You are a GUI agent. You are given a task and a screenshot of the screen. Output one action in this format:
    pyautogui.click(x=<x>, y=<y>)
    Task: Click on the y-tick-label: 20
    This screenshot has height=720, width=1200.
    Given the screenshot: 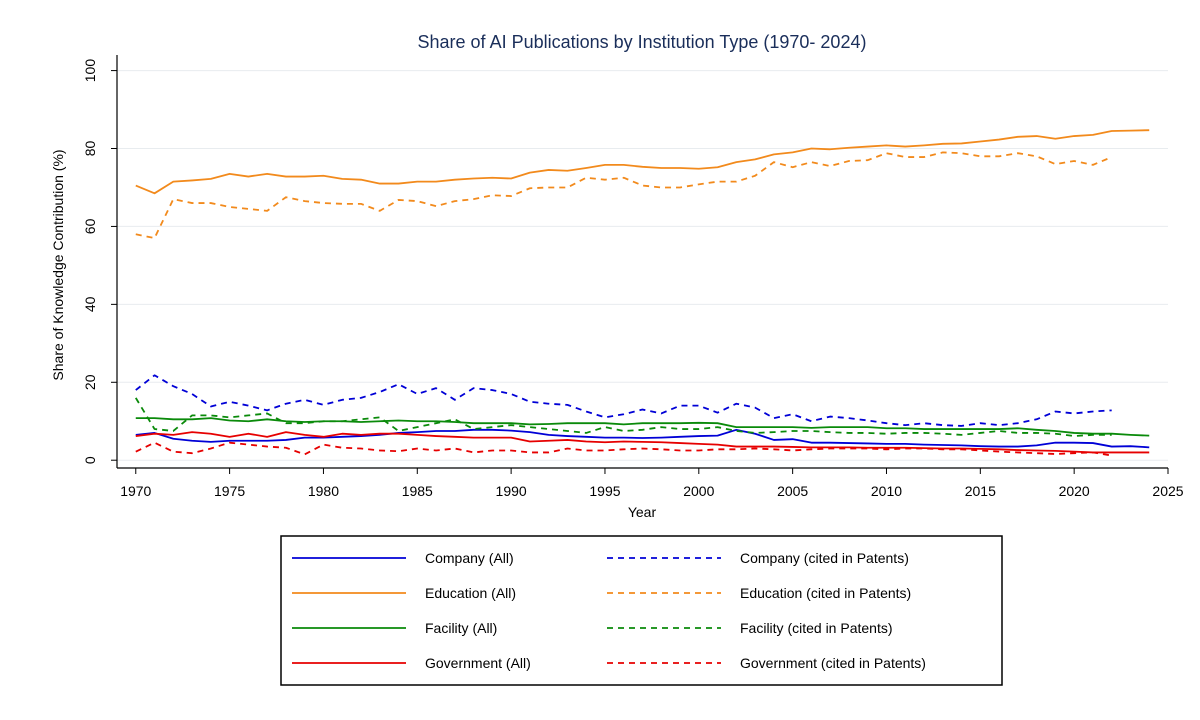 What is the action you would take?
    pyautogui.click(x=90, y=382)
    